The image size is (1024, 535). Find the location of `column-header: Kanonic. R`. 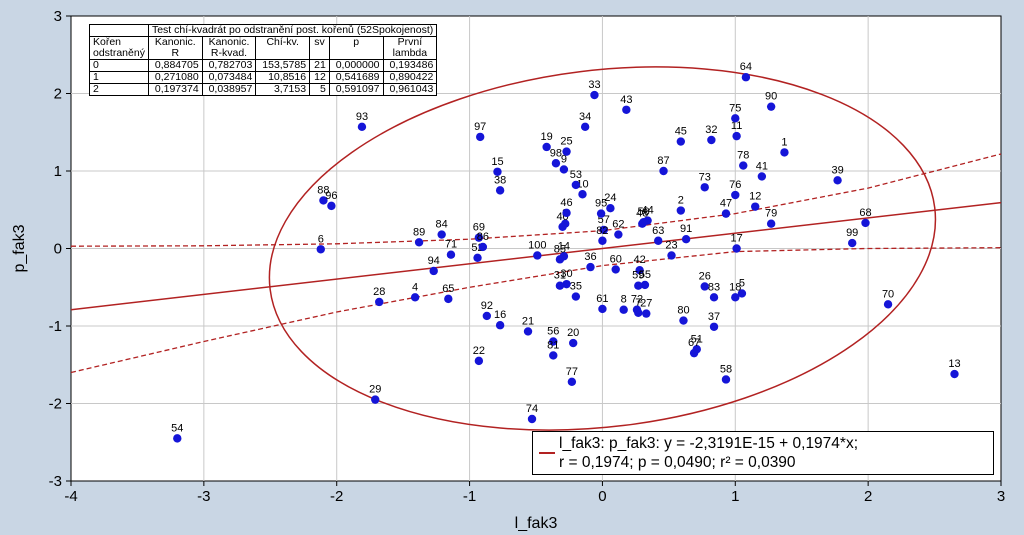

column-header: Kanonic. R is located at coordinates (175, 48).